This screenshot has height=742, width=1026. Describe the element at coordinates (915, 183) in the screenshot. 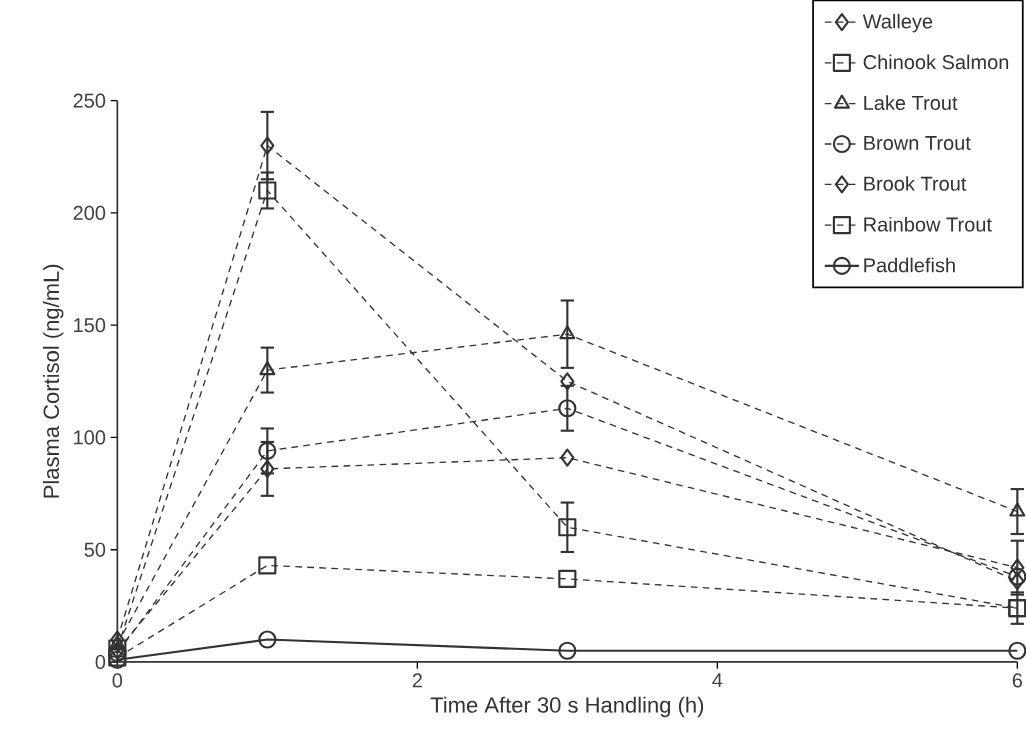

I see `legend-label: Brook Trout` at that location.